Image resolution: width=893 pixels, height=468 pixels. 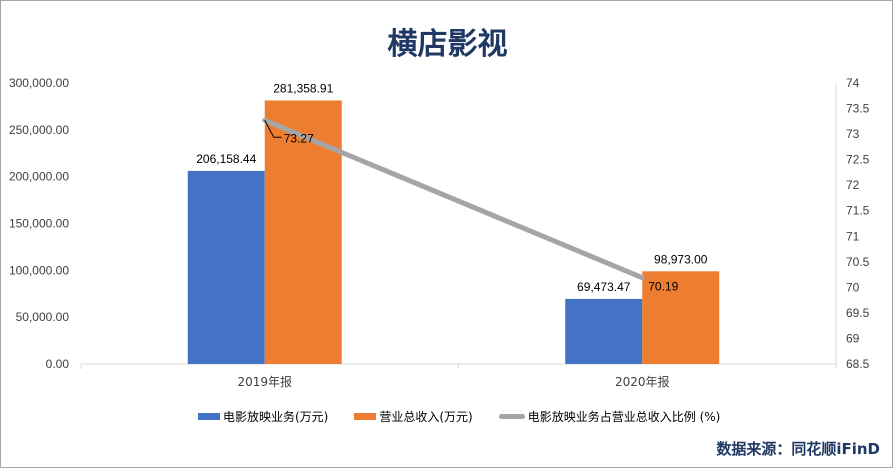 What do you see at coordinates (858, 160) in the screenshot?
I see `right-tick-label: 72.5` at bounding box center [858, 160].